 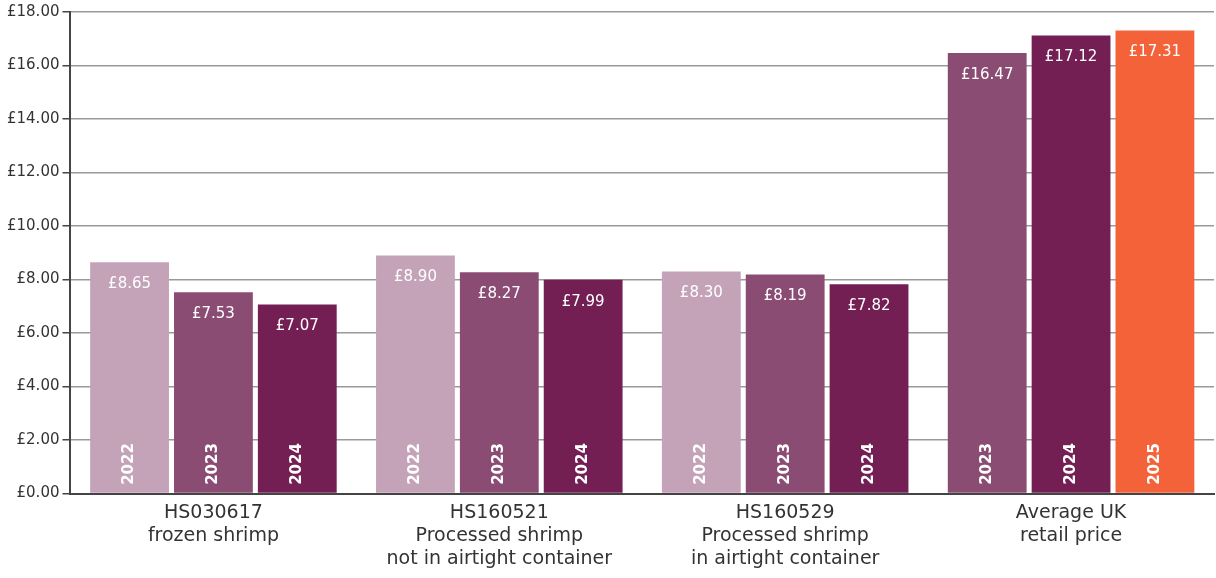 What do you see at coordinates (297, 325) in the screenshot?
I see `data-label: £7.07` at bounding box center [297, 325].